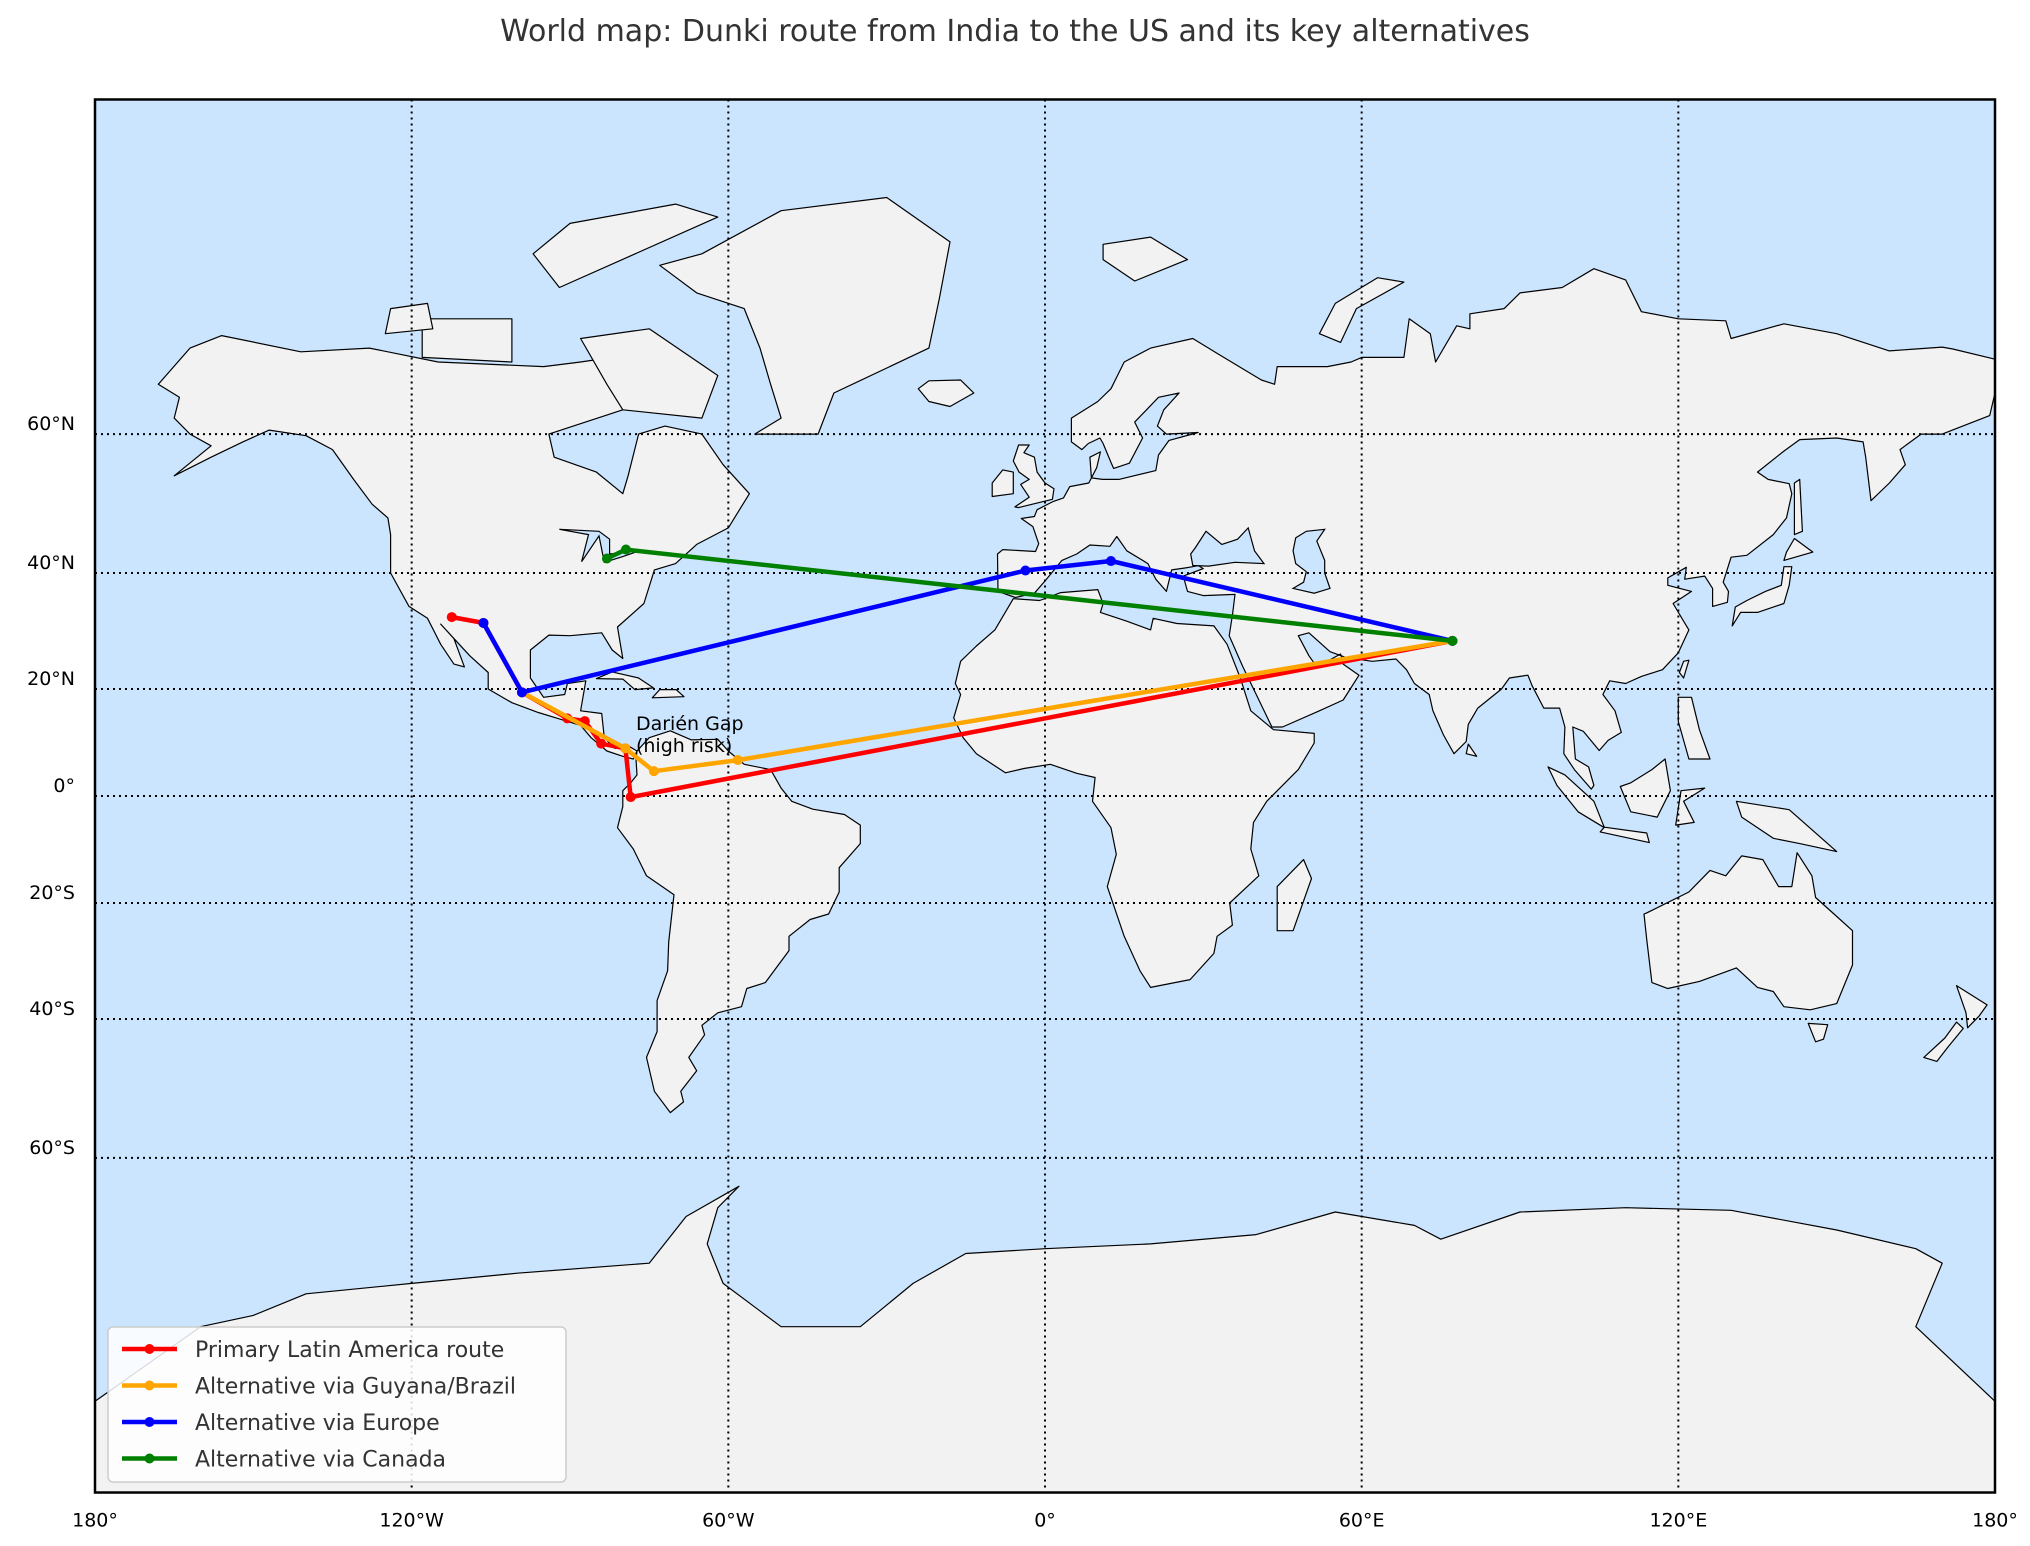  I want to click on legend-label: Alternative via Europe, so click(317, 1423).